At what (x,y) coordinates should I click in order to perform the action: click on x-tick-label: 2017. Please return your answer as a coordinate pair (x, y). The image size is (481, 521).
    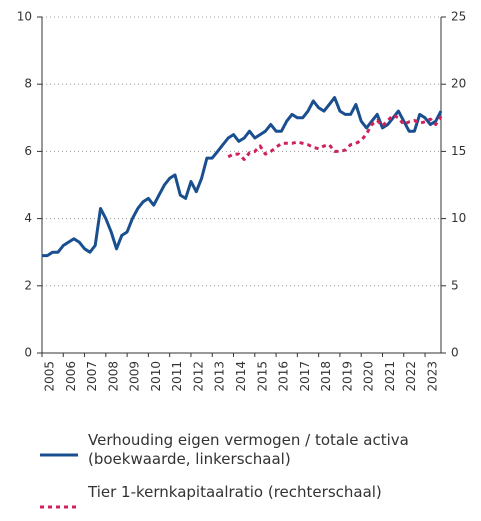
    Looking at the image, I should click on (305, 376).